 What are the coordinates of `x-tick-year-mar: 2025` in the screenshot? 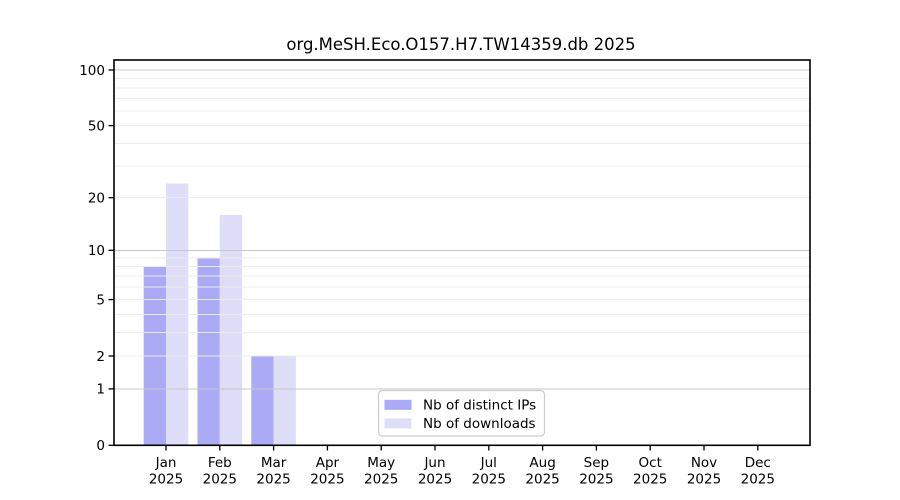 It's located at (273, 480).